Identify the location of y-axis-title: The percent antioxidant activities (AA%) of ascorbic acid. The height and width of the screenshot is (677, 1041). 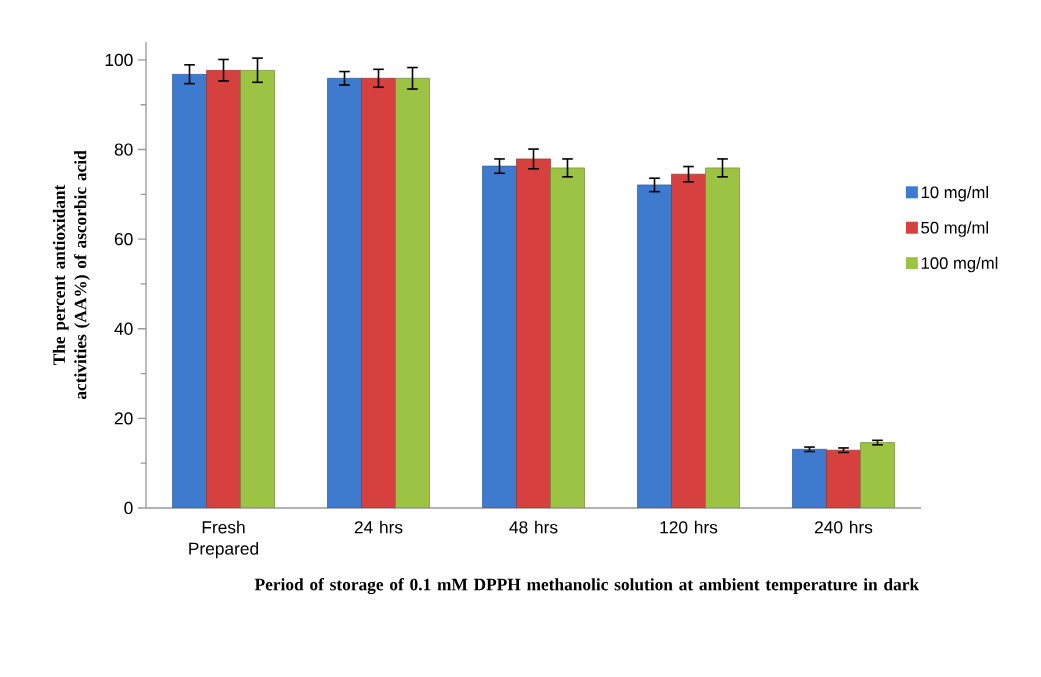
(71, 275).